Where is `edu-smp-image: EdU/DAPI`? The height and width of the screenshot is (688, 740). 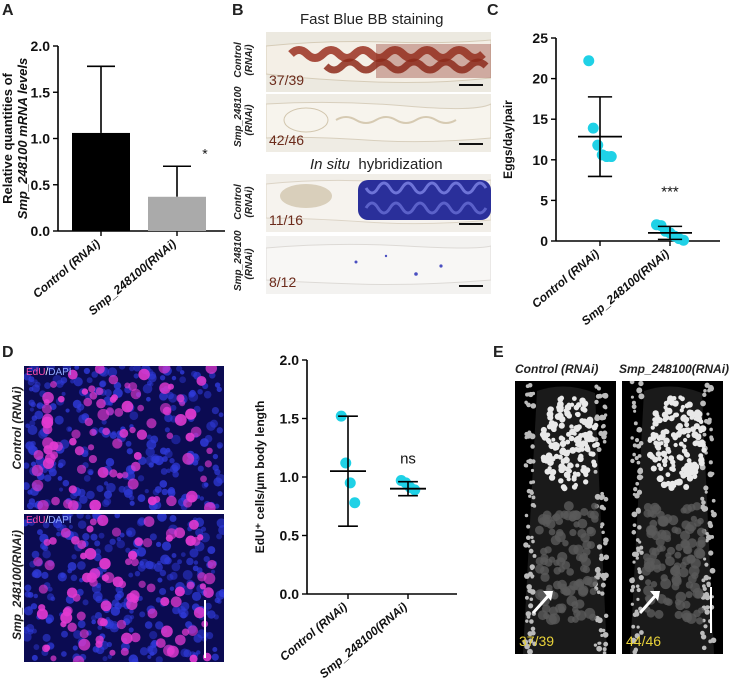 edu-smp-image: EdU/DAPI is located at coordinates (124, 588).